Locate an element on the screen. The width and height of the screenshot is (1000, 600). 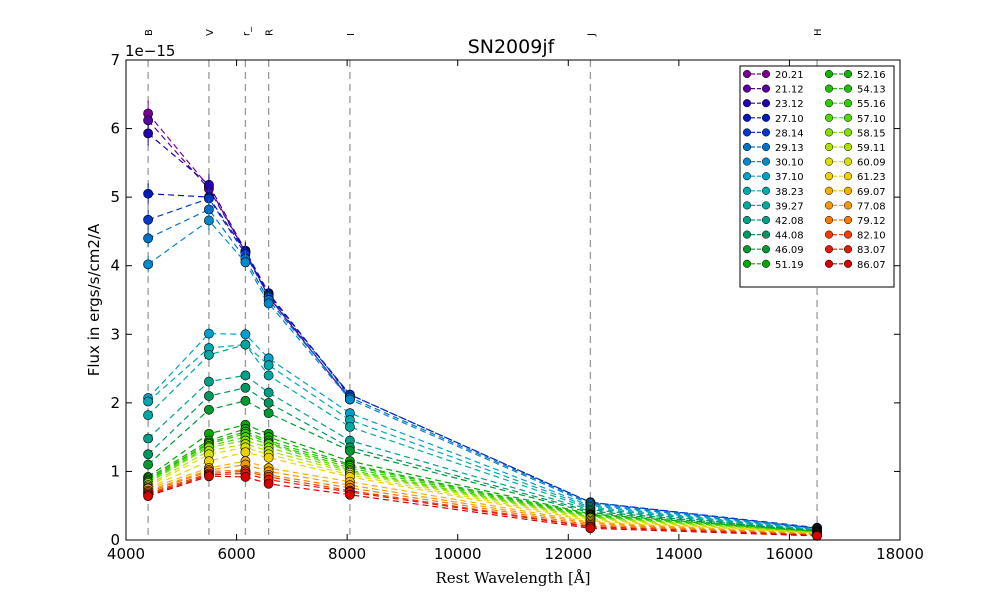
legend-item: 82.10 is located at coordinates (855, 236).